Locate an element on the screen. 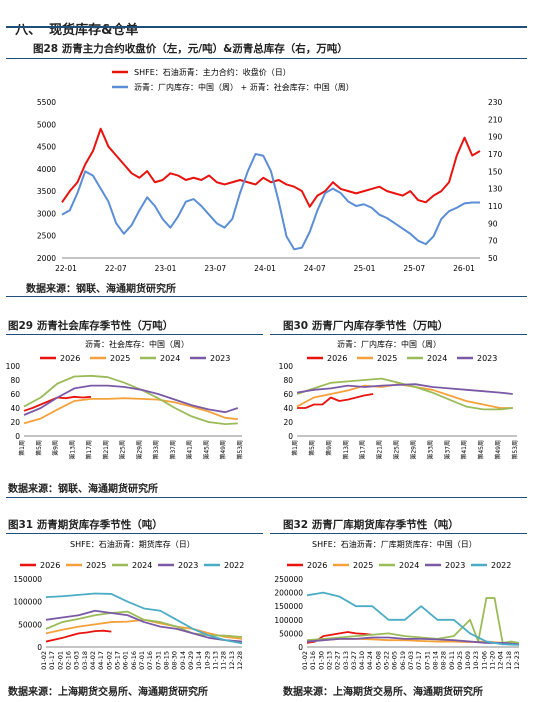  fig32-x-tick: 09-11 is located at coordinates (452, 660).